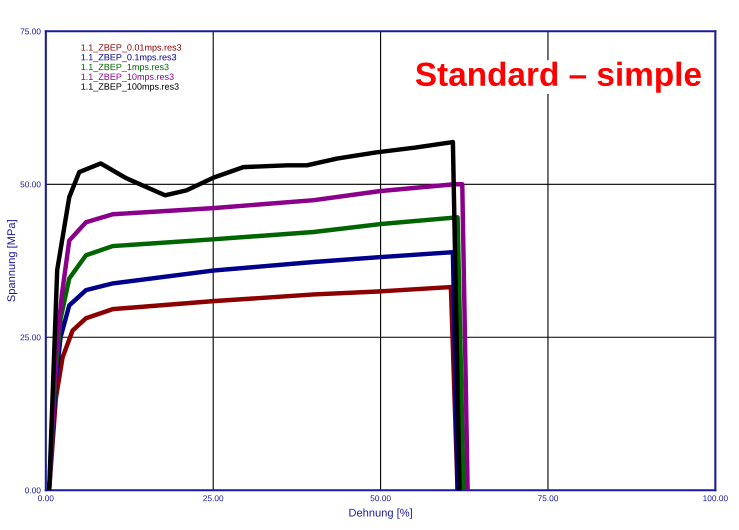 This screenshot has height=530, width=739. What do you see at coordinates (30, 184) in the screenshot?
I see `y-tick-label: 50.00` at bounding box center [30, 184].